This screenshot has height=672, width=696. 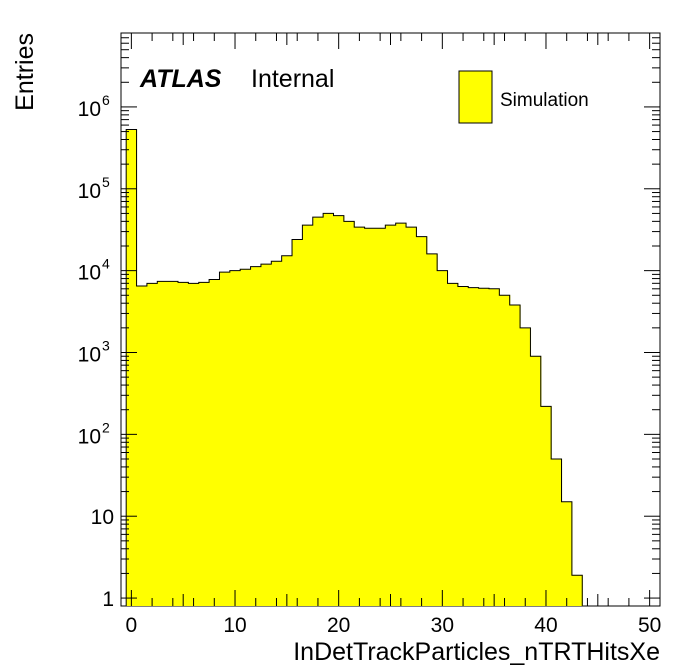 I want to click on y-tick-label: 10 2, so click(x=94, y=433).